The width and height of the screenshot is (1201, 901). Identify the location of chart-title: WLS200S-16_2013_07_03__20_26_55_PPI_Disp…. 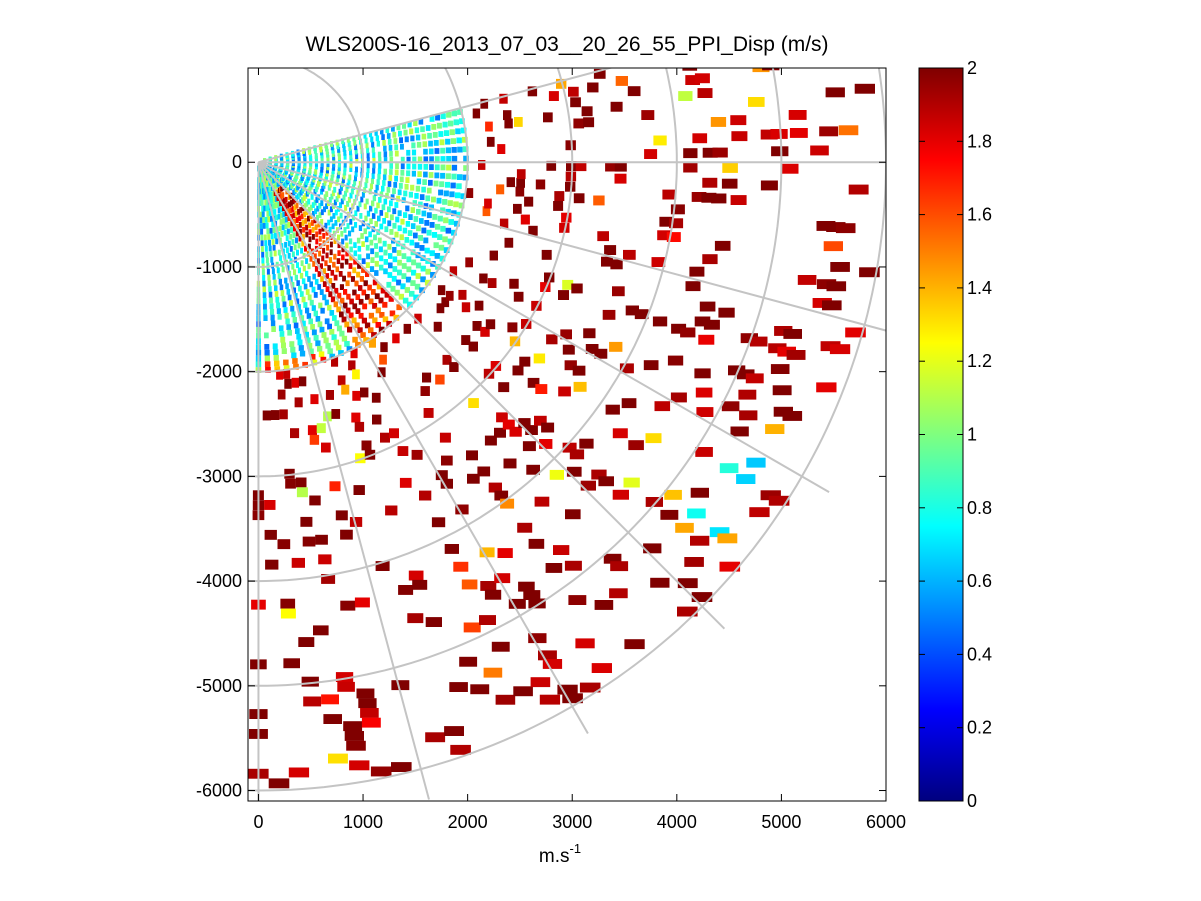
(566, 44).